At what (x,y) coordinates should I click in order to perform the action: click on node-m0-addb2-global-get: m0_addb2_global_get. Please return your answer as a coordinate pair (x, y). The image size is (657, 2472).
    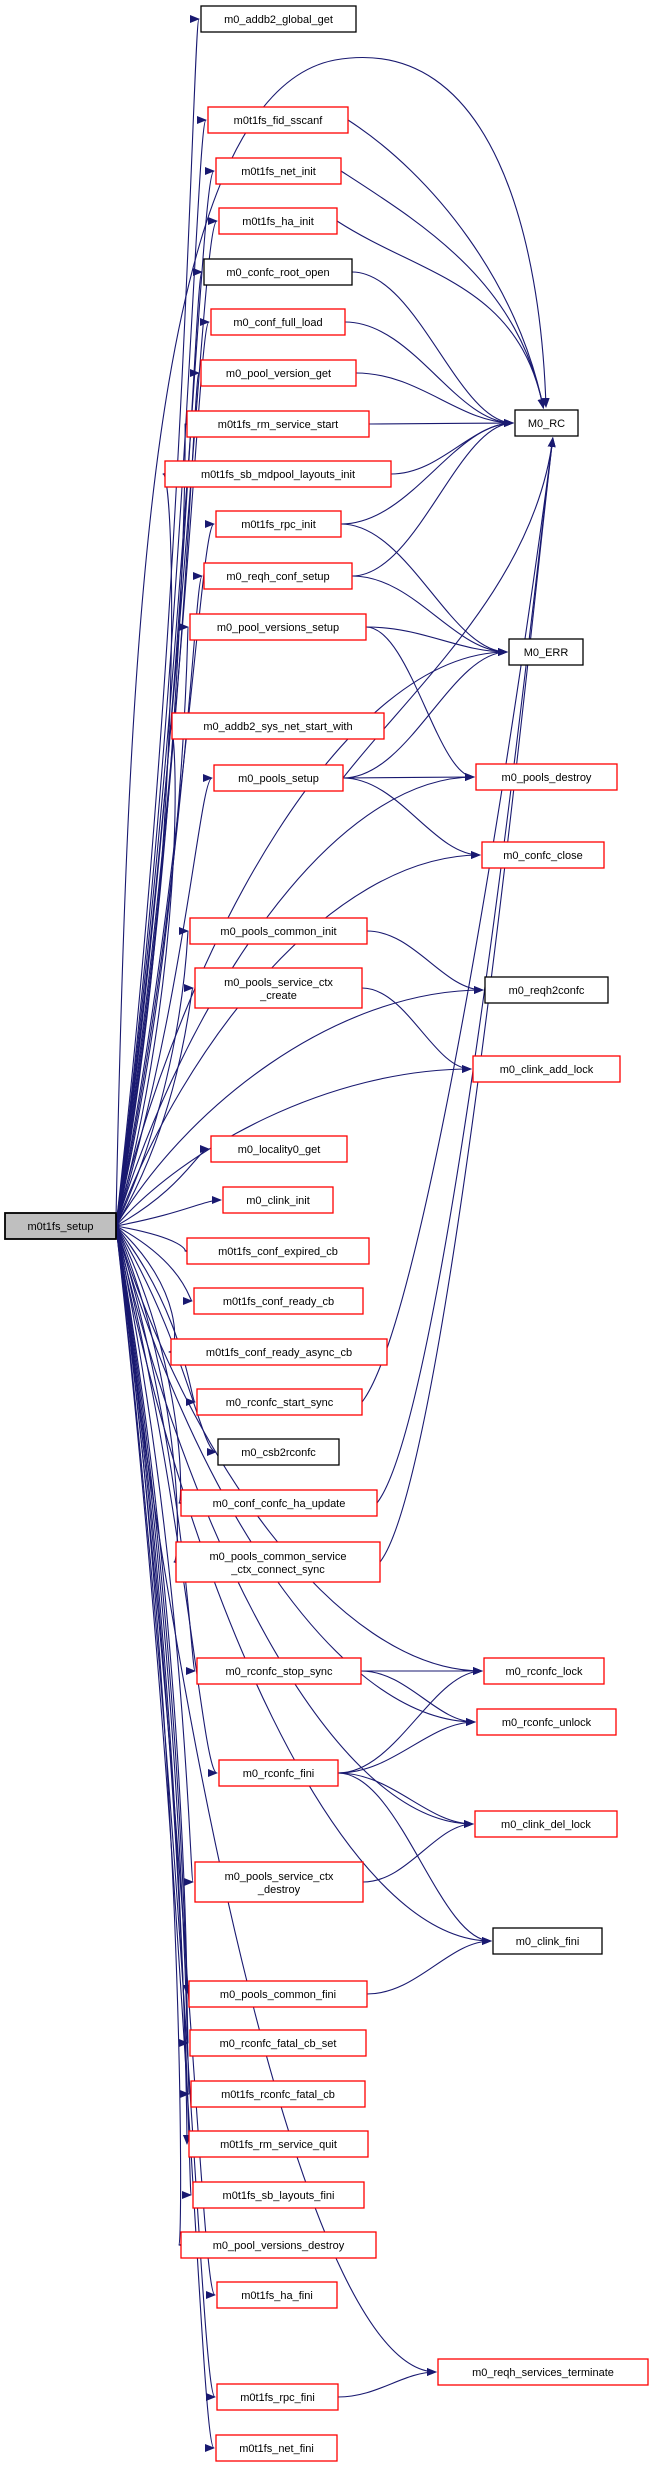
    Looking at the image, I should click on (278, 19).